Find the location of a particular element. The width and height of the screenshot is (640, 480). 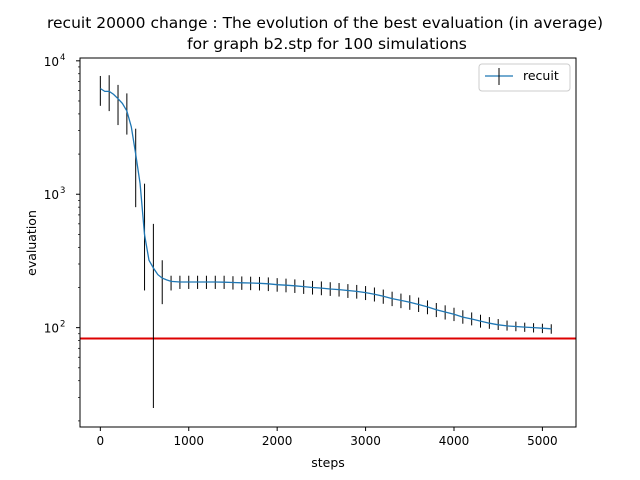

y-axis-label: evaluation is located at coordinates (31, 243).